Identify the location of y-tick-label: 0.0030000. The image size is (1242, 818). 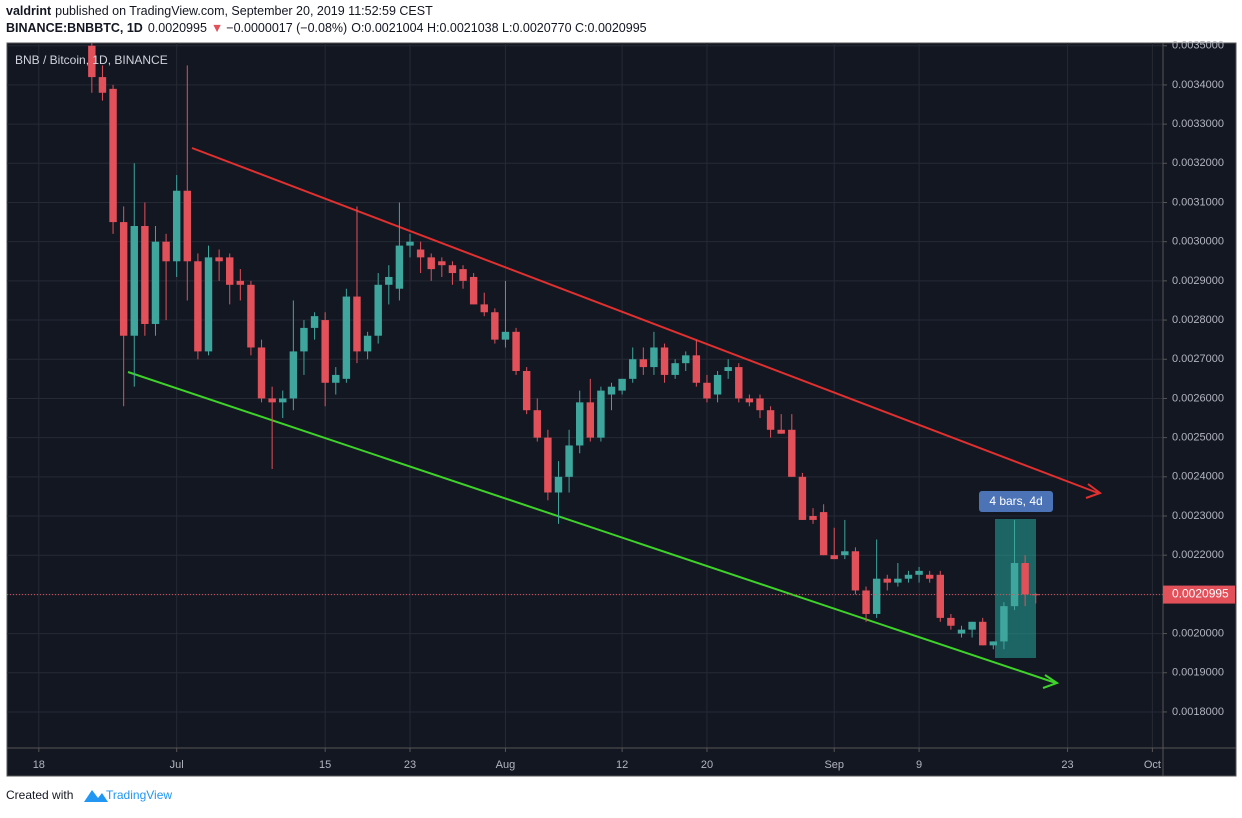
(1198, 242).